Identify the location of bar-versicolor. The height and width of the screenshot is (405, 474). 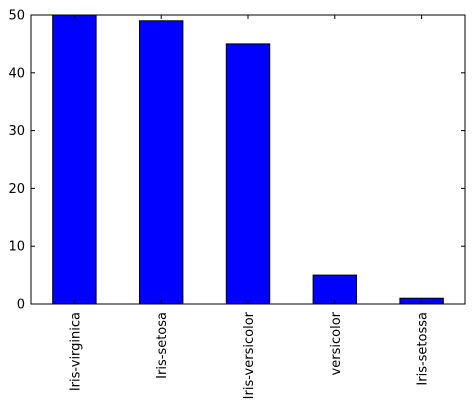
(335, 289).